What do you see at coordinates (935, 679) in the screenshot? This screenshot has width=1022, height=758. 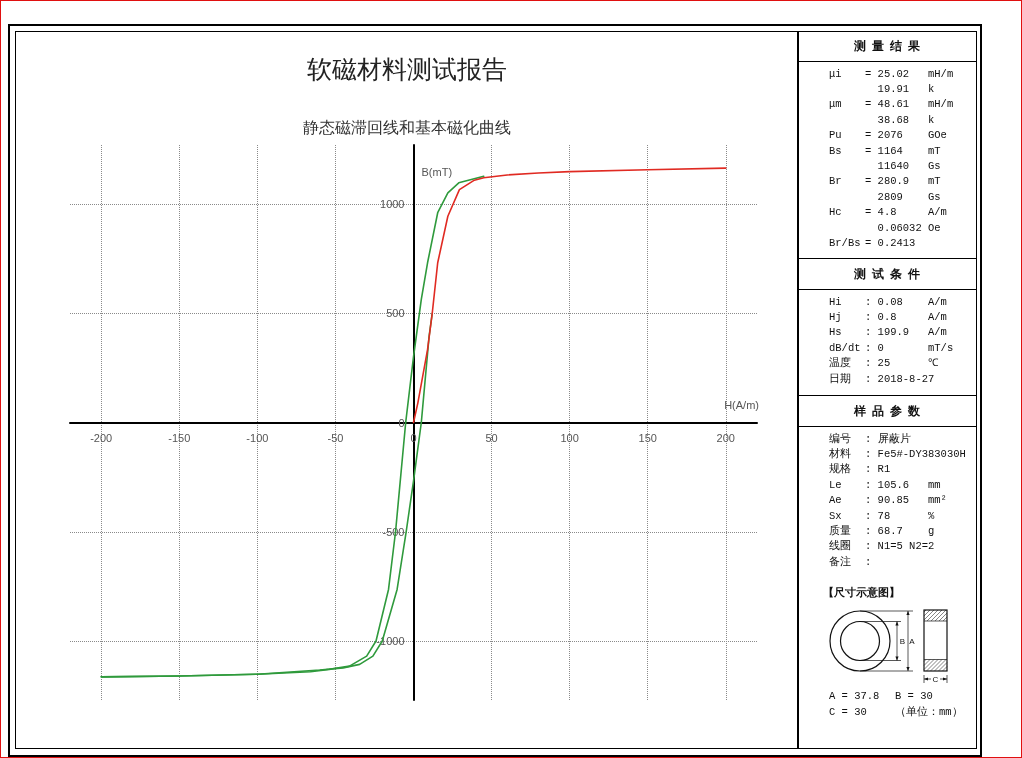 I see `text: C` at bounding box center [935, 679].